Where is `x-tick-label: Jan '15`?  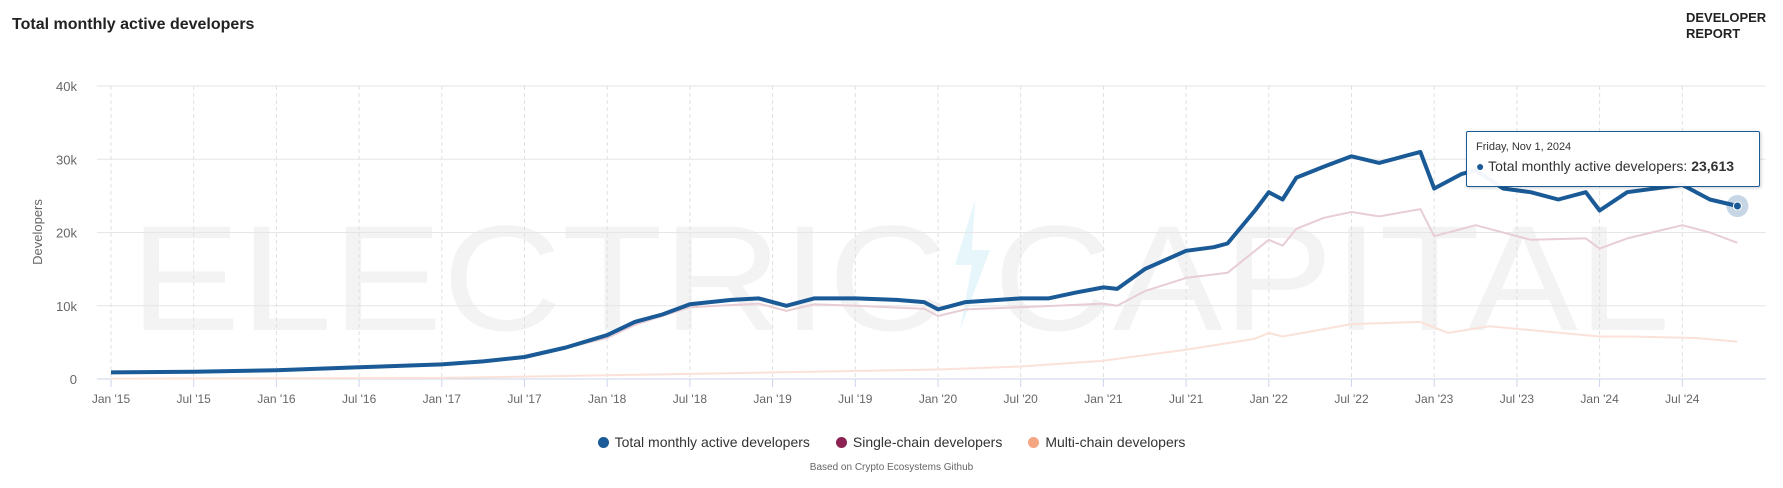
x-tick-label: Jan '15 is located at coordinates (111, 399).